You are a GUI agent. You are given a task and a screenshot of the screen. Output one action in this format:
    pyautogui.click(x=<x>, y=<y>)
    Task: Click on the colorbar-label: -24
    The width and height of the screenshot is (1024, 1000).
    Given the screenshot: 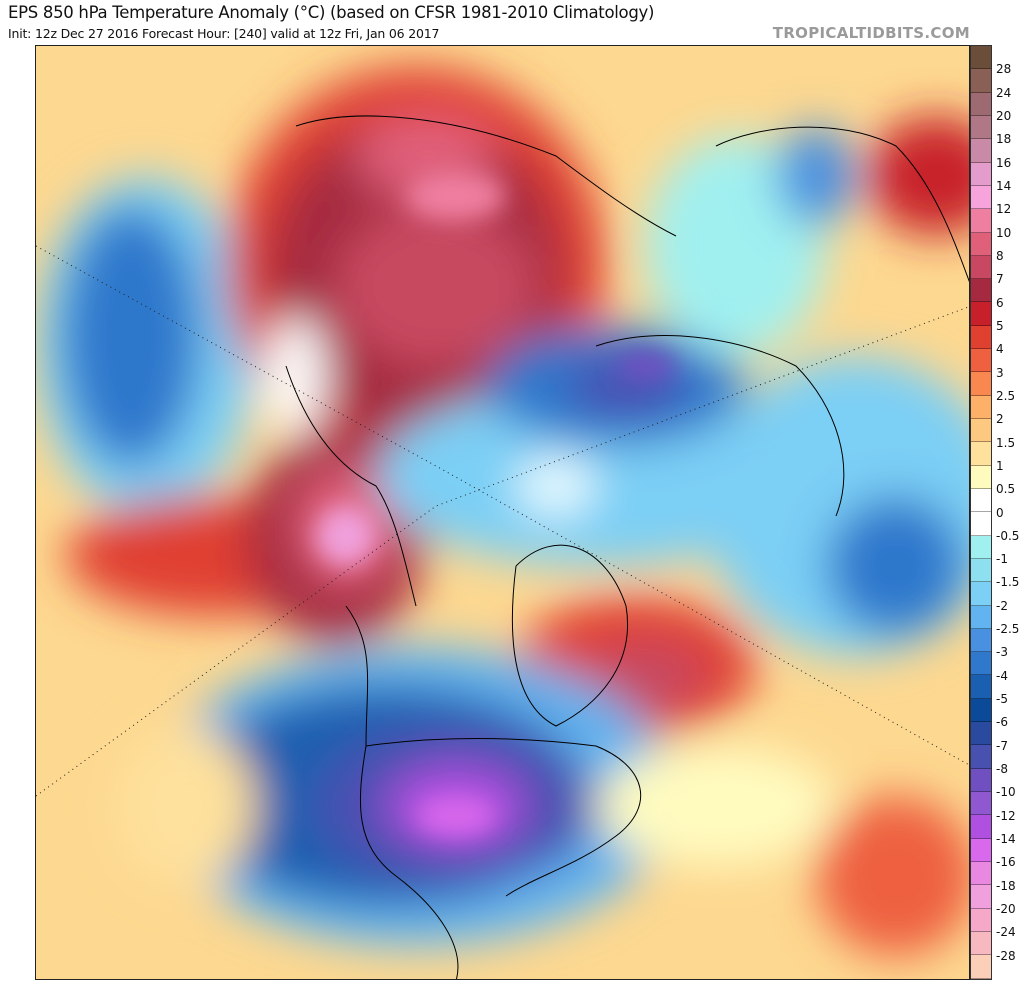 What is the action you would take?
    pyautogui.click(x=1006, y=932)
    